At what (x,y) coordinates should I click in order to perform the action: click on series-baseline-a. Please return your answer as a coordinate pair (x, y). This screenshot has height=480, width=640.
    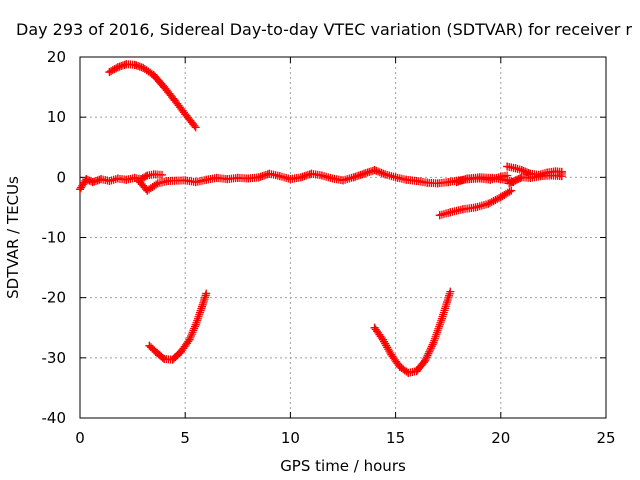
    Looking at the image, I should click on (121, 182).